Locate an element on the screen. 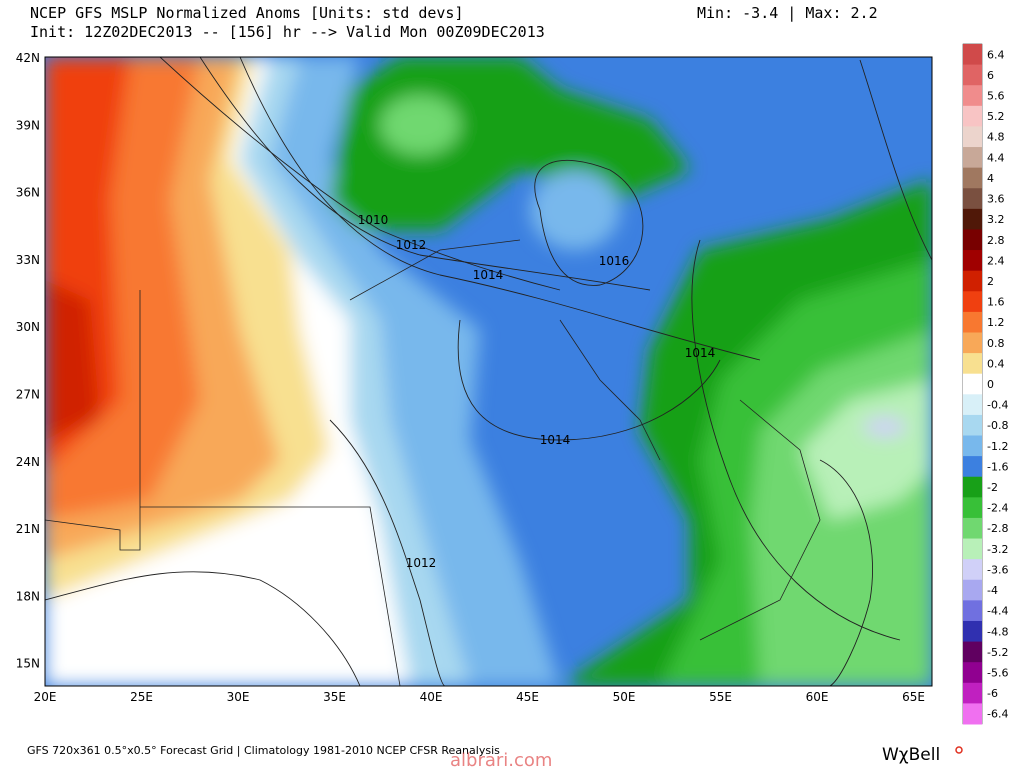 The width and height of the screenshot is (1024, 768). colorbar-label: -4.8 is located at coordinates (997, 631).